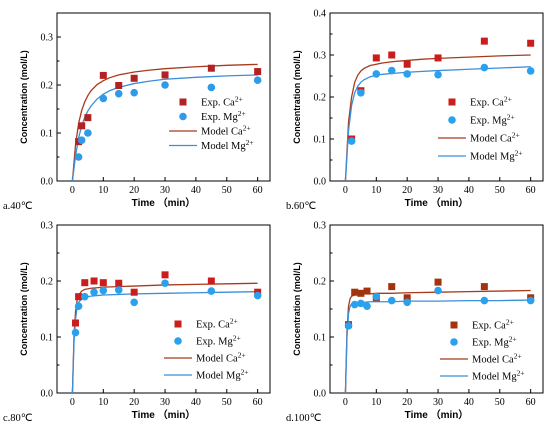  Describe the element at coordinates (320, 394) in the screenshot. I see `y-tick-label: 0.0` at that location.